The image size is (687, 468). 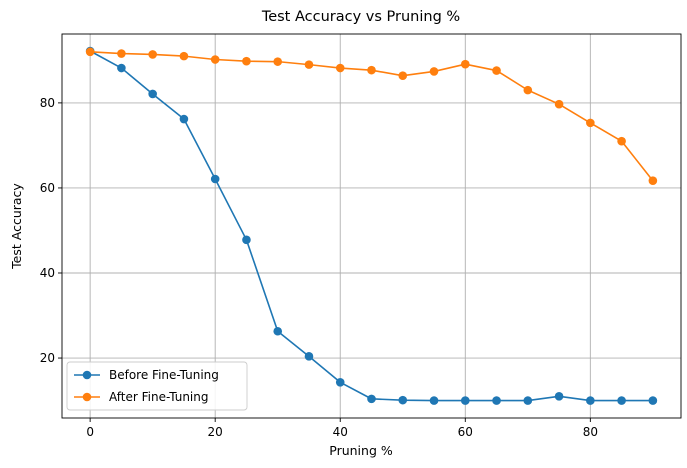 I want to click on y-axis-label: Test Accuracy, so click(x=16, y=226).